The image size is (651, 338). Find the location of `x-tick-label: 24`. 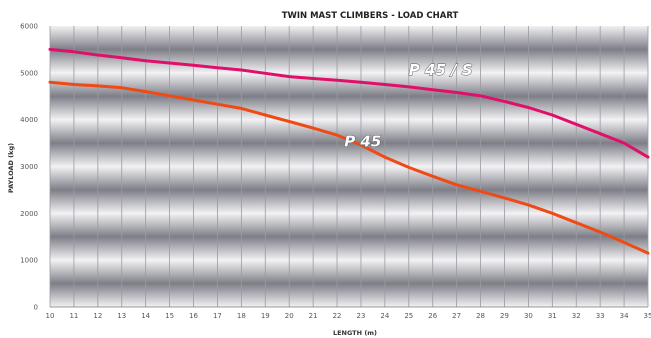

x-tick-label: 24 is located at coordinates (384, 316).